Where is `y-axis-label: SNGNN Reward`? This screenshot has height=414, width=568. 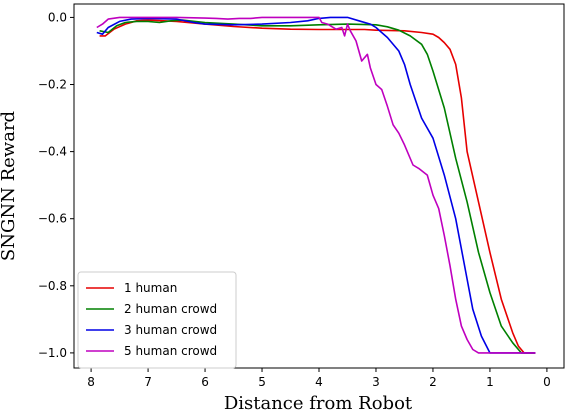
y-axis-label: SNGNN Reward is located at coordinates (9, 186).